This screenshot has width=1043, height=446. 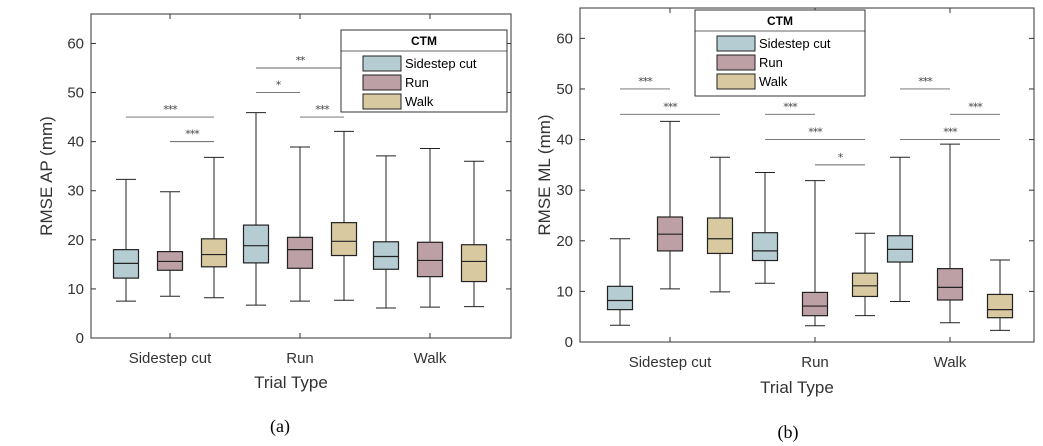 What do you see at coordinates (788, 432) in the screenshot?
I see `panel-caption: (b)` at bounding box center [788, 432].